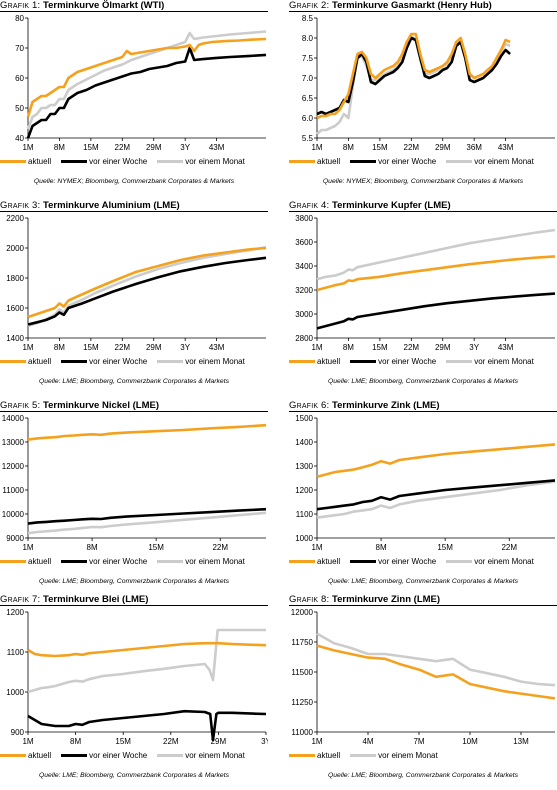  Describe the element at coordinates (304, 242) in the screenshot. I see `y-tick-label: 3600` at that location.